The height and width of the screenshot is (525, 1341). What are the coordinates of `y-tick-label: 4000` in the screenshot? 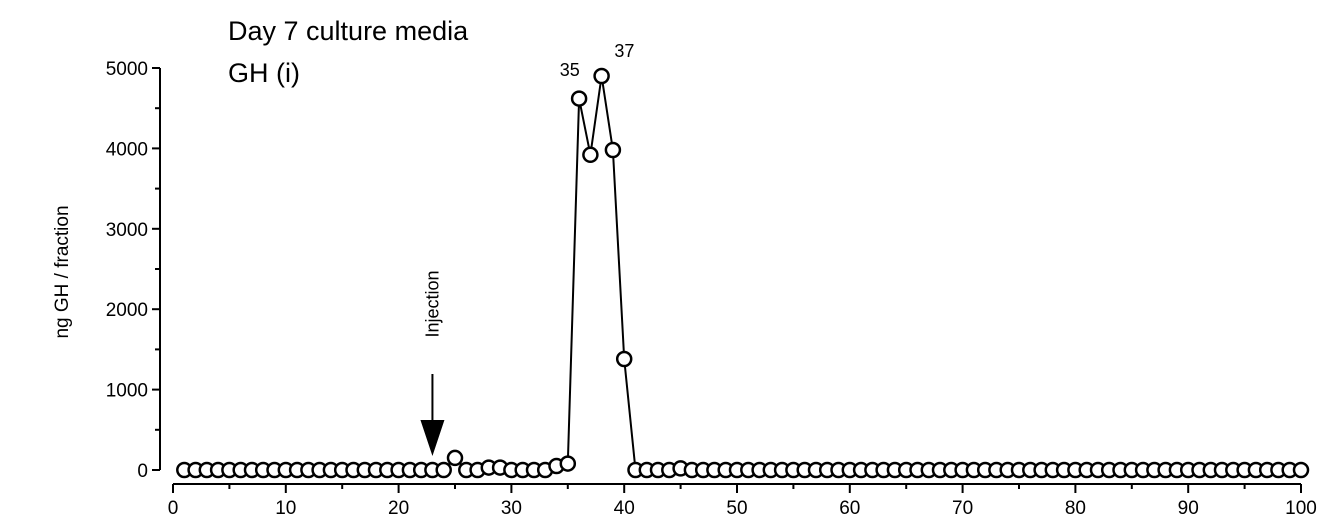 It's located at (127, 149).